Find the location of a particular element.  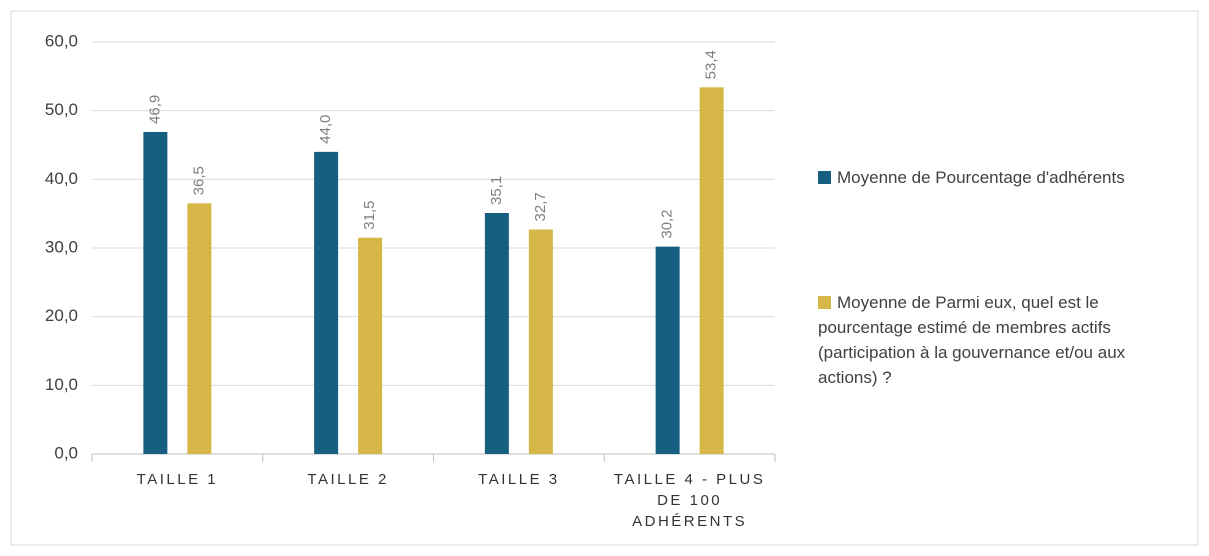

legend-label: Moyenne de Pourcentage d'adhérents is located at coordinates (981, 177).